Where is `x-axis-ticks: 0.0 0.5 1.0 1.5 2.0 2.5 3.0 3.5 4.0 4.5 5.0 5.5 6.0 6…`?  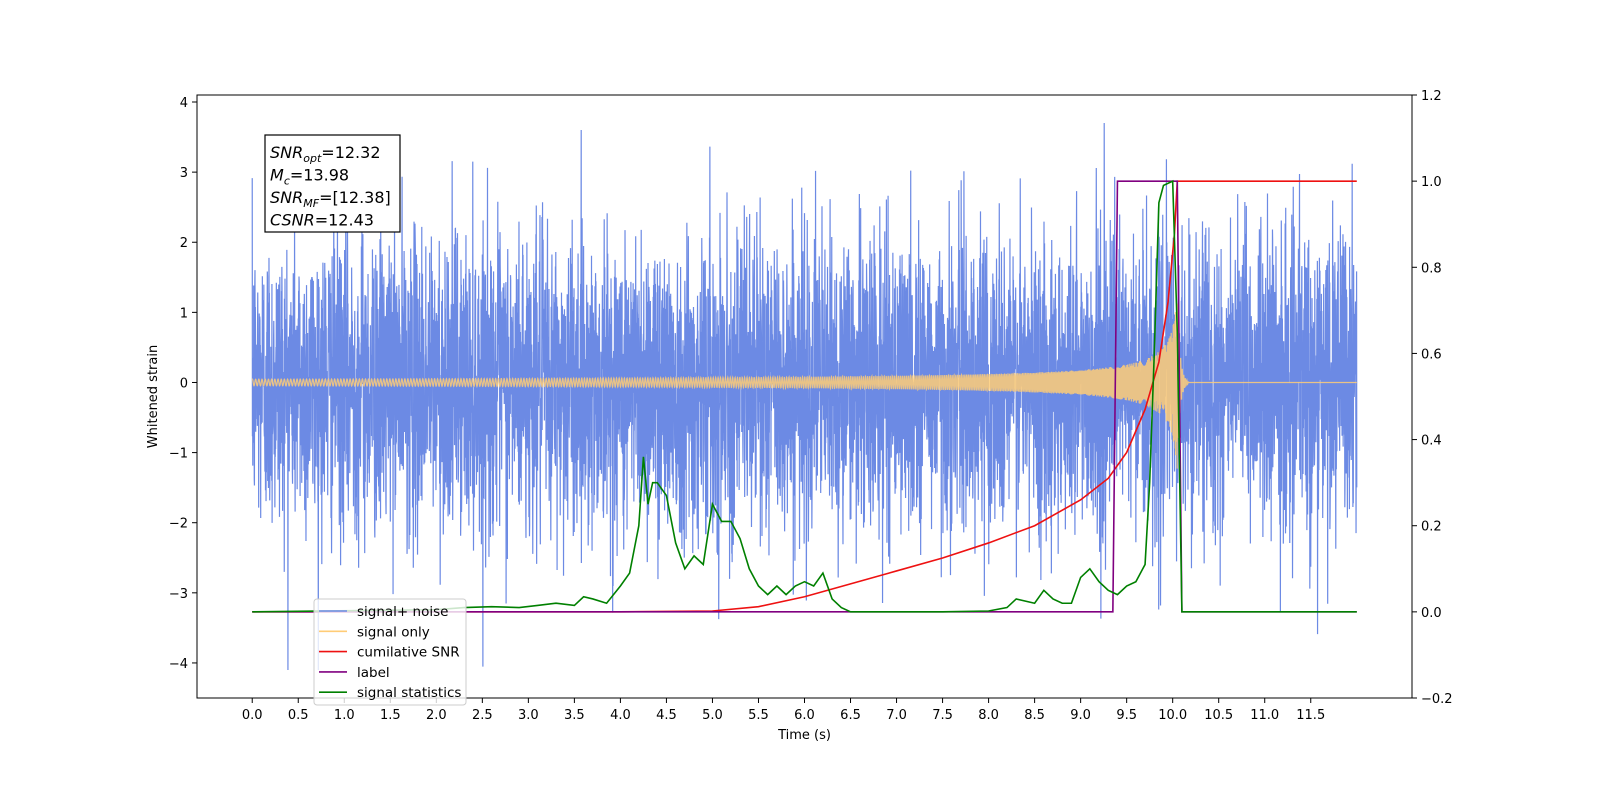
x-axis-ticks: 0.0 0.5 1.0 1.5 2.0 2.5 3.0 3.5 4.0 4.5 5.0 5.5 6.0 6… is located at coordinates (783, 710).